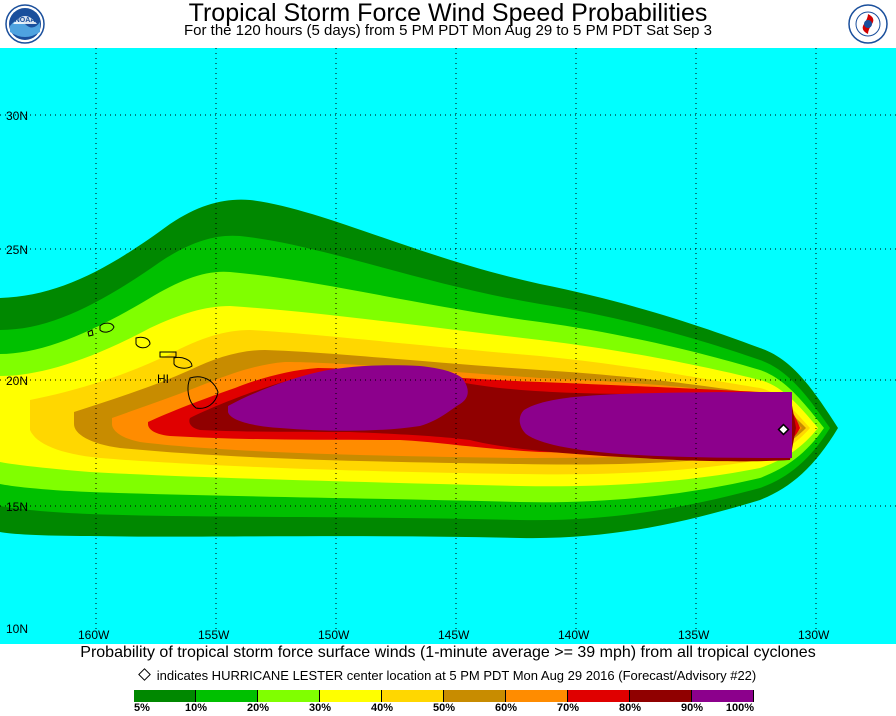 The width and height of the screenshot is (896, 716). What do you see at coordinates (444, 708) in the screenshot?
I see `legend-label-6: 50%` at bounding box center [444, 708].